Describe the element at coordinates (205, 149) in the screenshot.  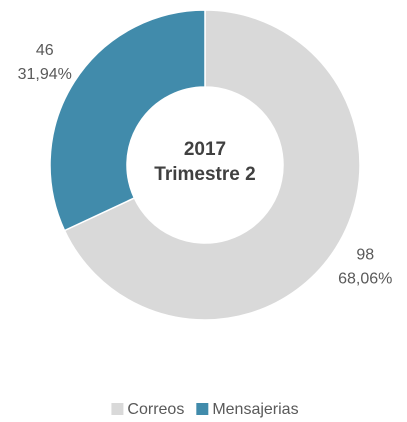
I see `center-title: 2017` at that location.